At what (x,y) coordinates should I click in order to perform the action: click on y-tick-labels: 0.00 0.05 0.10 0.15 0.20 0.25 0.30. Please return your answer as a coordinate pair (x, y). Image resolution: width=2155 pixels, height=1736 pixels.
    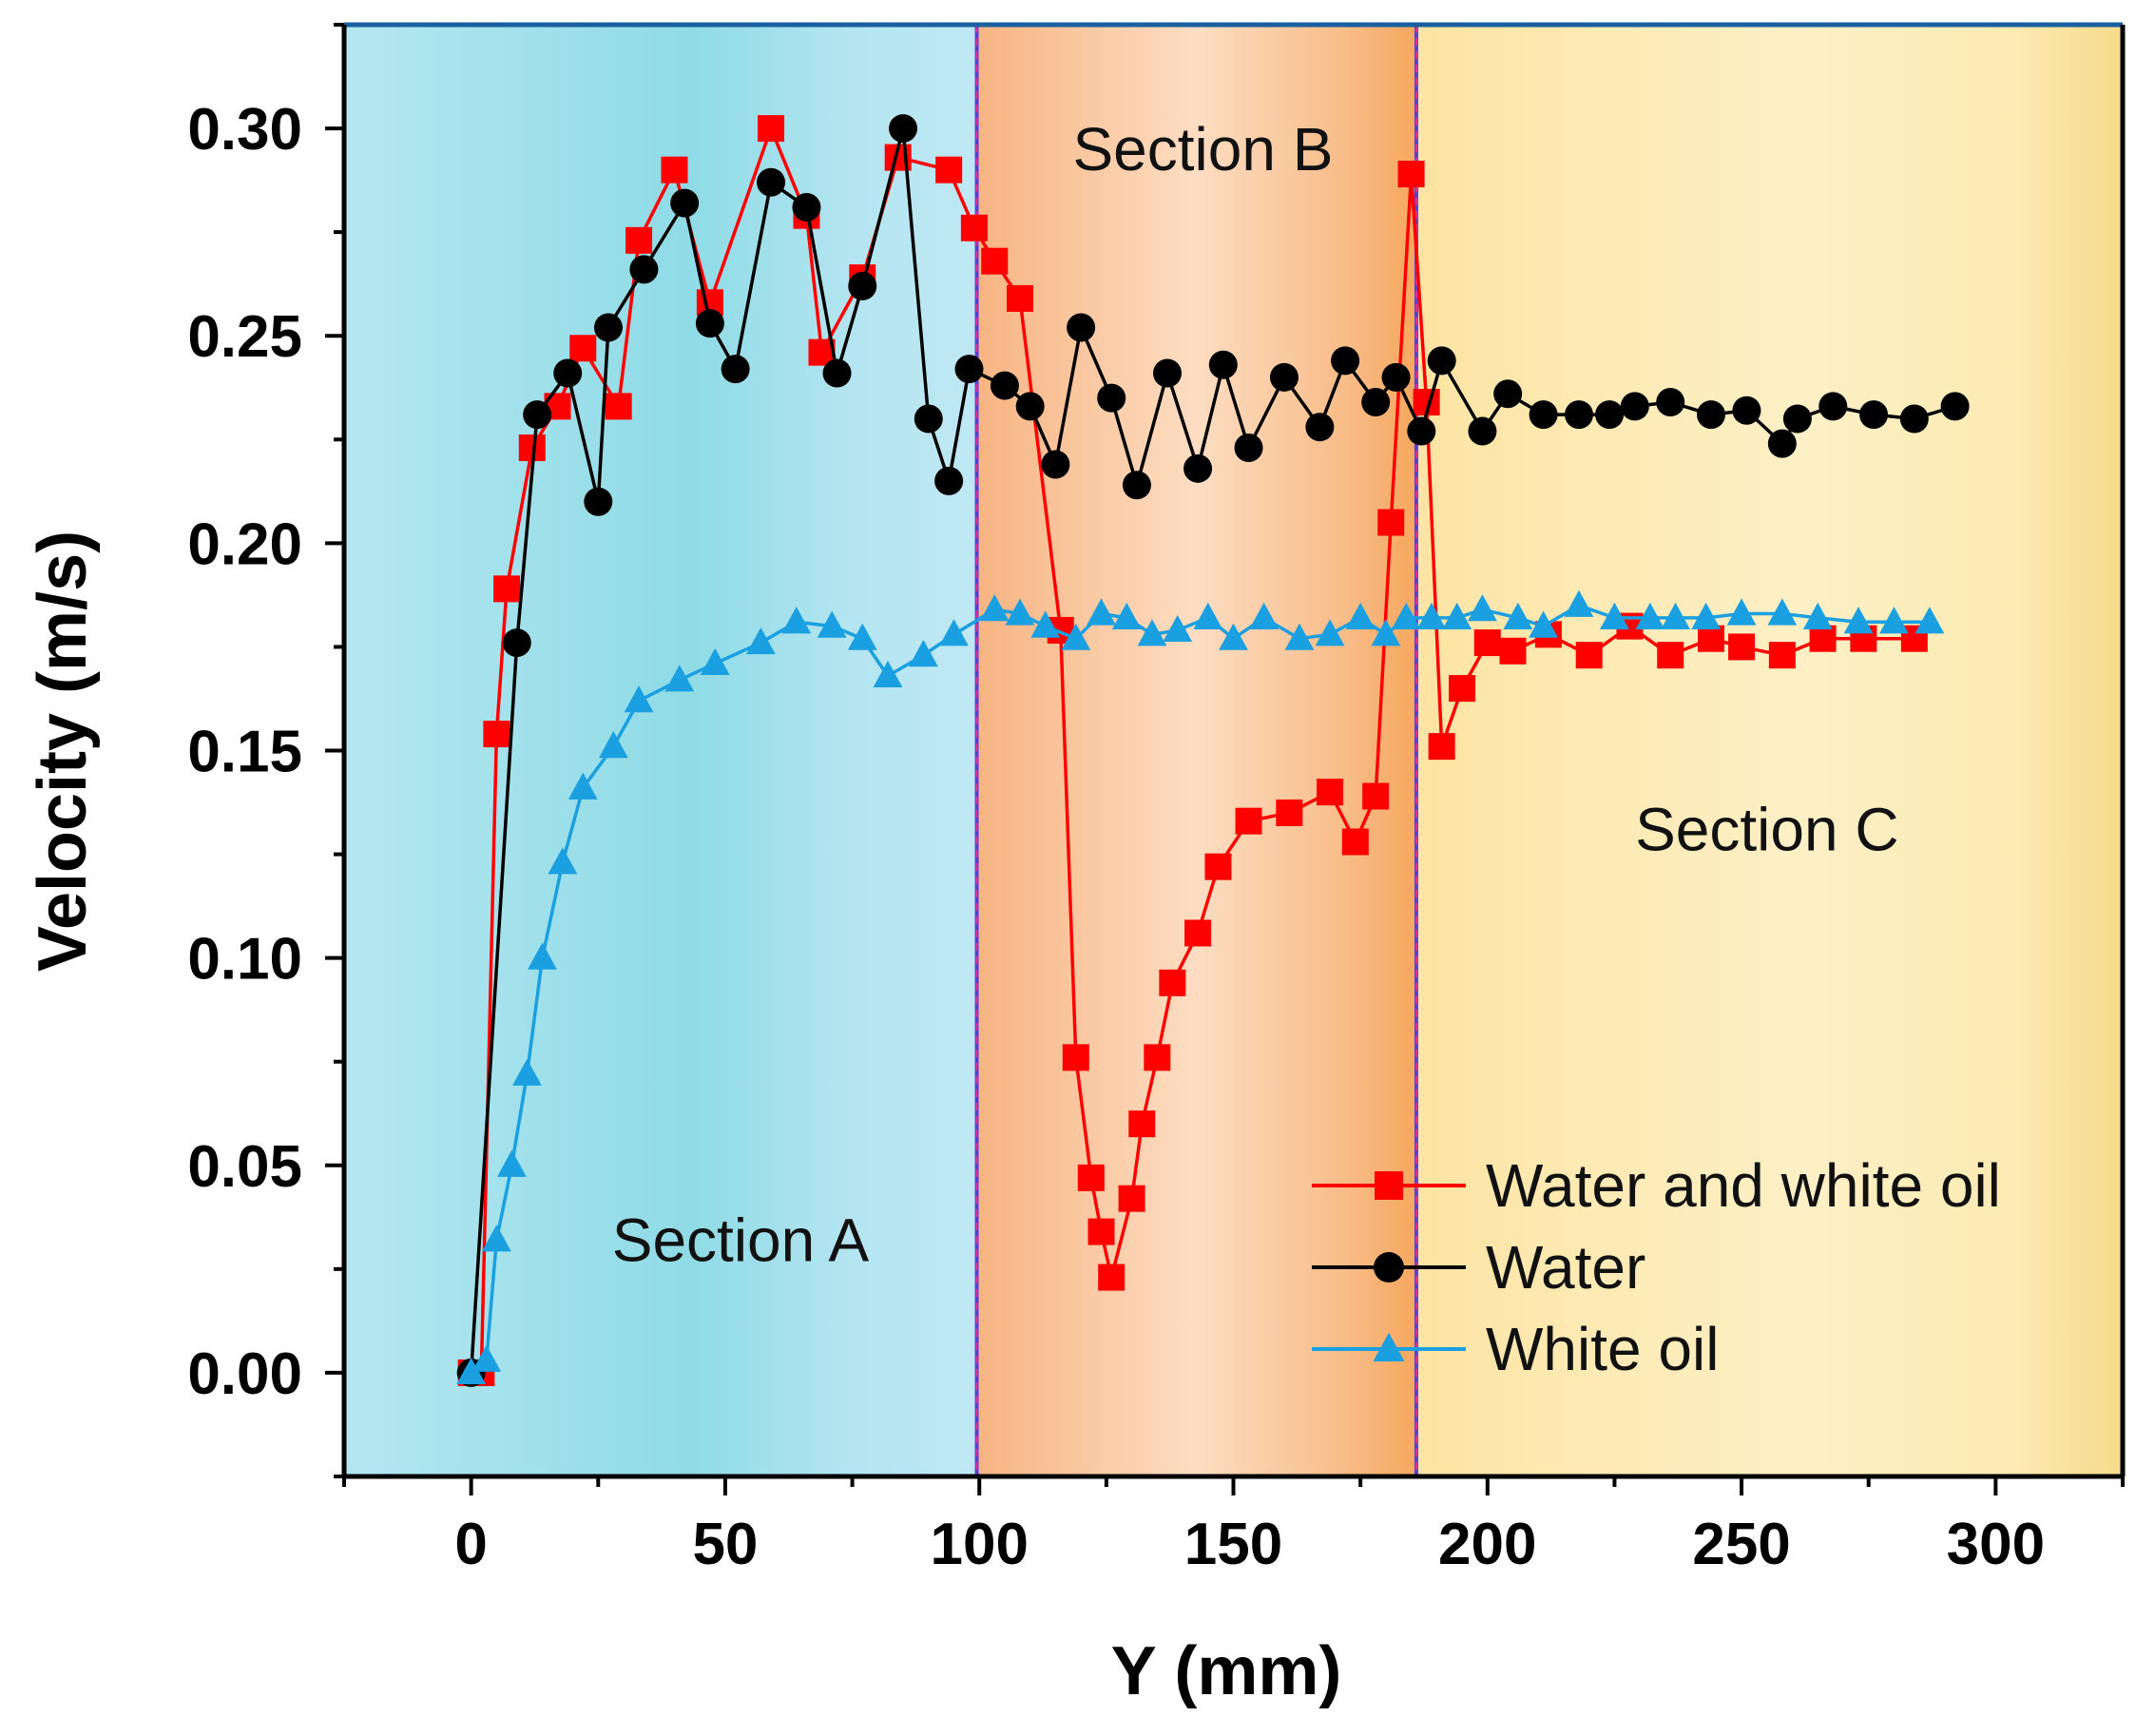
    Looking at the image, I should click on (244, 752).